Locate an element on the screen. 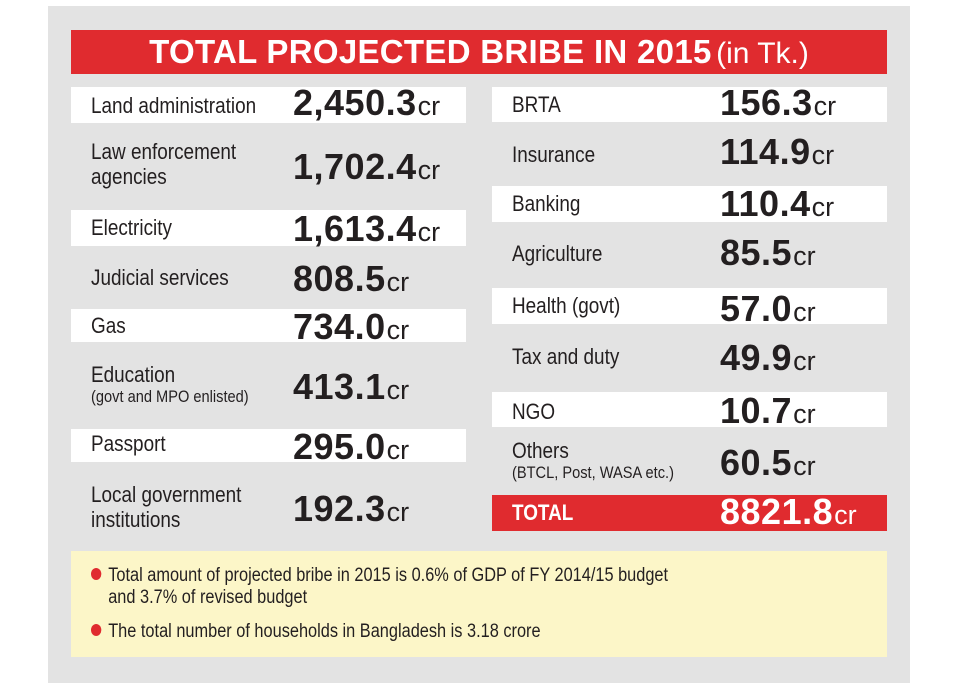  row-value: 60.5cr is located at coordinates (768, 462).